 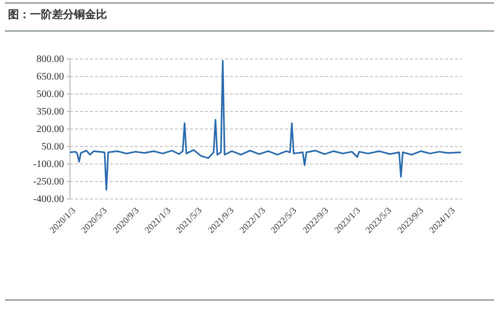 What do you see at coordinates (53, 147) in the screenshot?
I see `y-tick-label: 50.00` at bounding box center [53, 147].